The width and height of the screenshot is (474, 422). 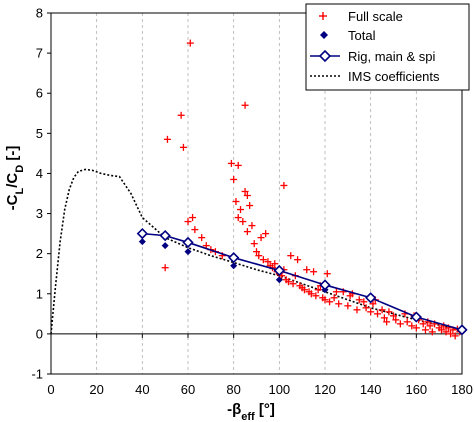 I want to click on legend-box, so click(x=387, y=47).